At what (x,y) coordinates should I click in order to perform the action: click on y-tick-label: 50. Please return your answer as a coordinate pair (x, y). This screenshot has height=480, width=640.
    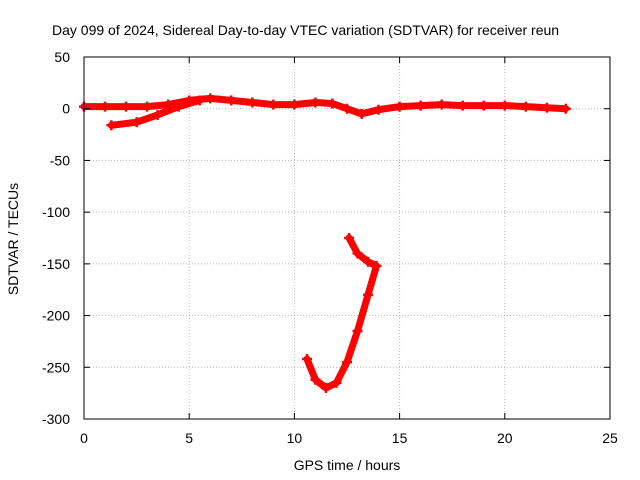
    Looking at the image, I should click on (62, 57).